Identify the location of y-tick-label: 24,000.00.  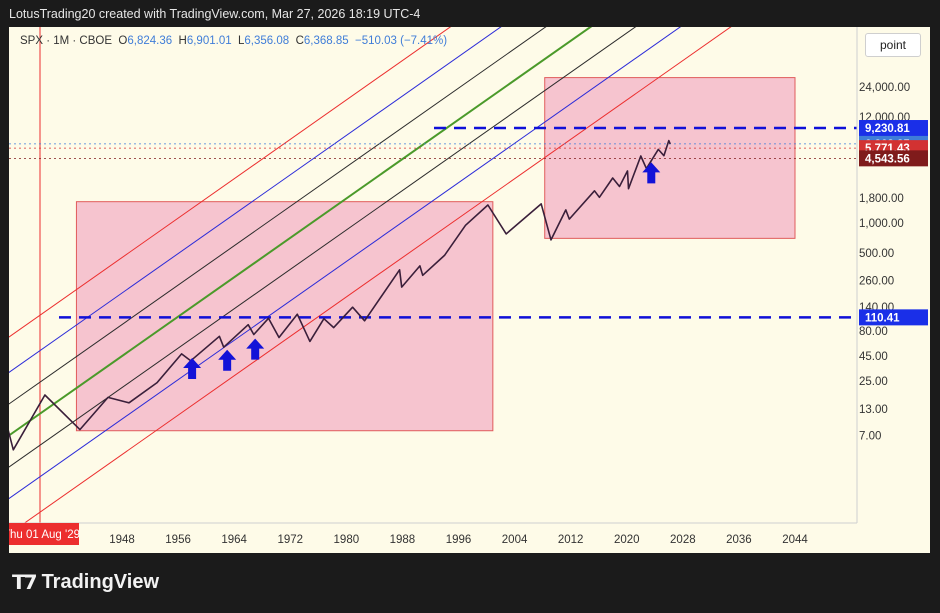
(884, 88).